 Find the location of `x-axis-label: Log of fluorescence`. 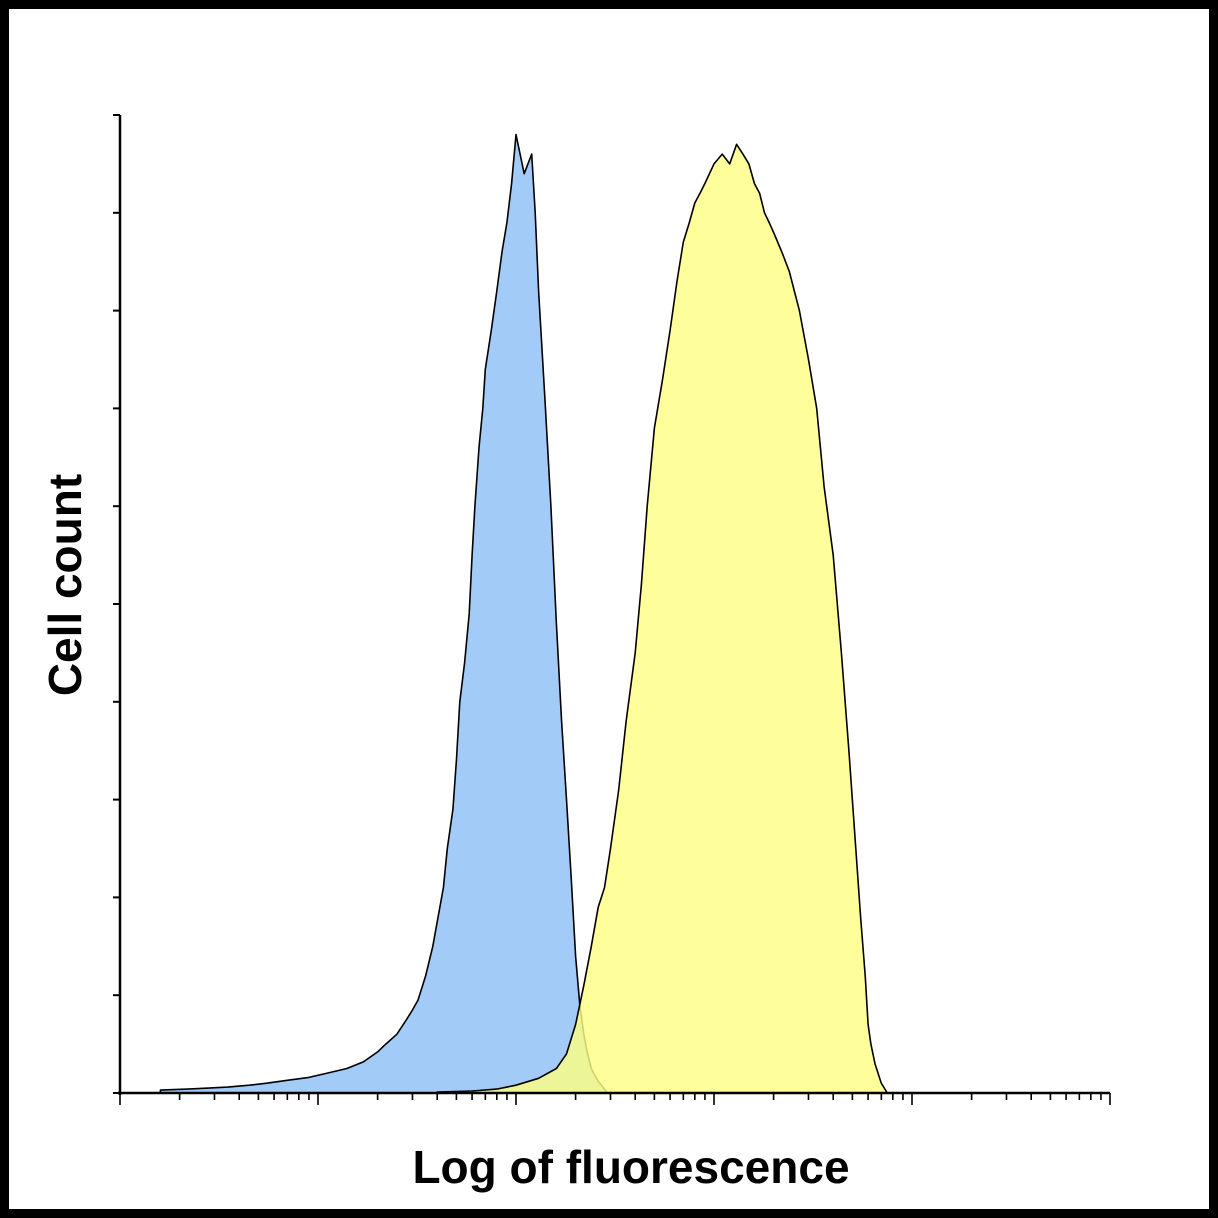

x-axis-label: Log of fluorescence is located at coordinates (631, 1167).